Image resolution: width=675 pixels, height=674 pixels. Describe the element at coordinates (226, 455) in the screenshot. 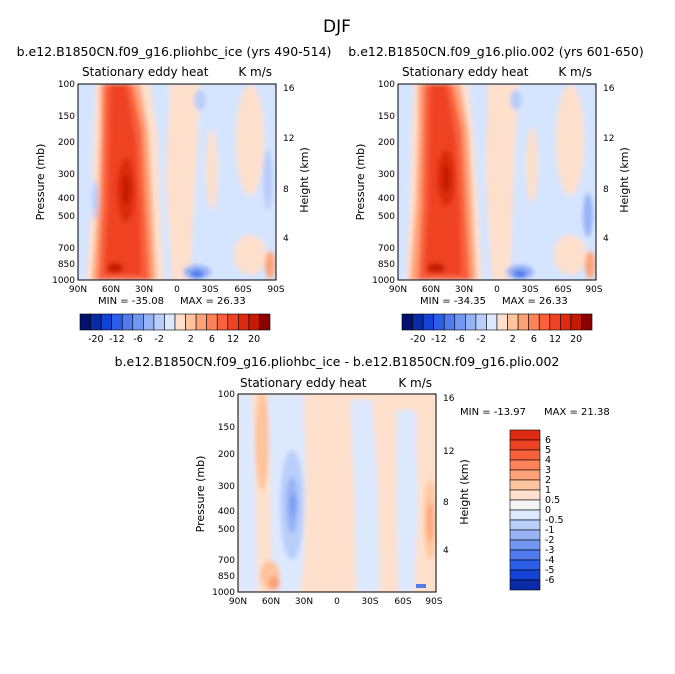

I see `panel-3-y-tick: 200` at that location.